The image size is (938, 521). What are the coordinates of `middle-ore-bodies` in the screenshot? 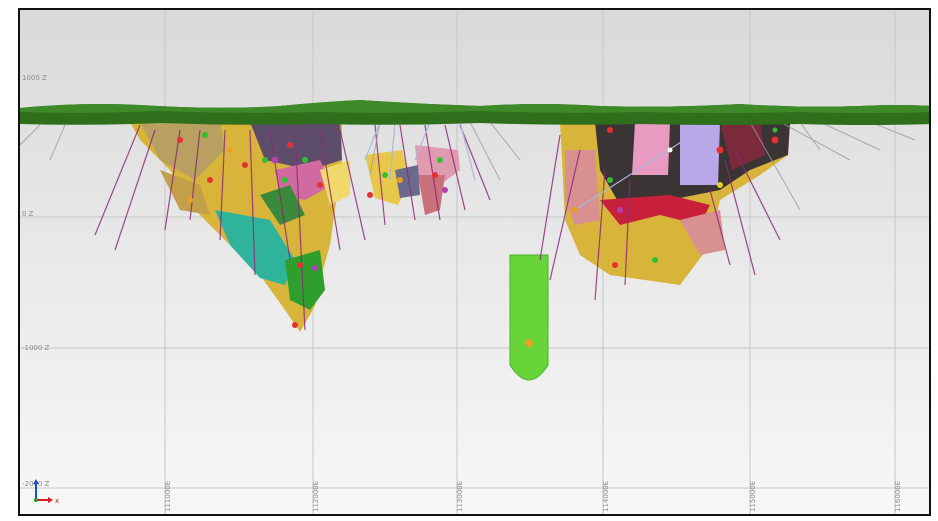 It's located at (412, 180).